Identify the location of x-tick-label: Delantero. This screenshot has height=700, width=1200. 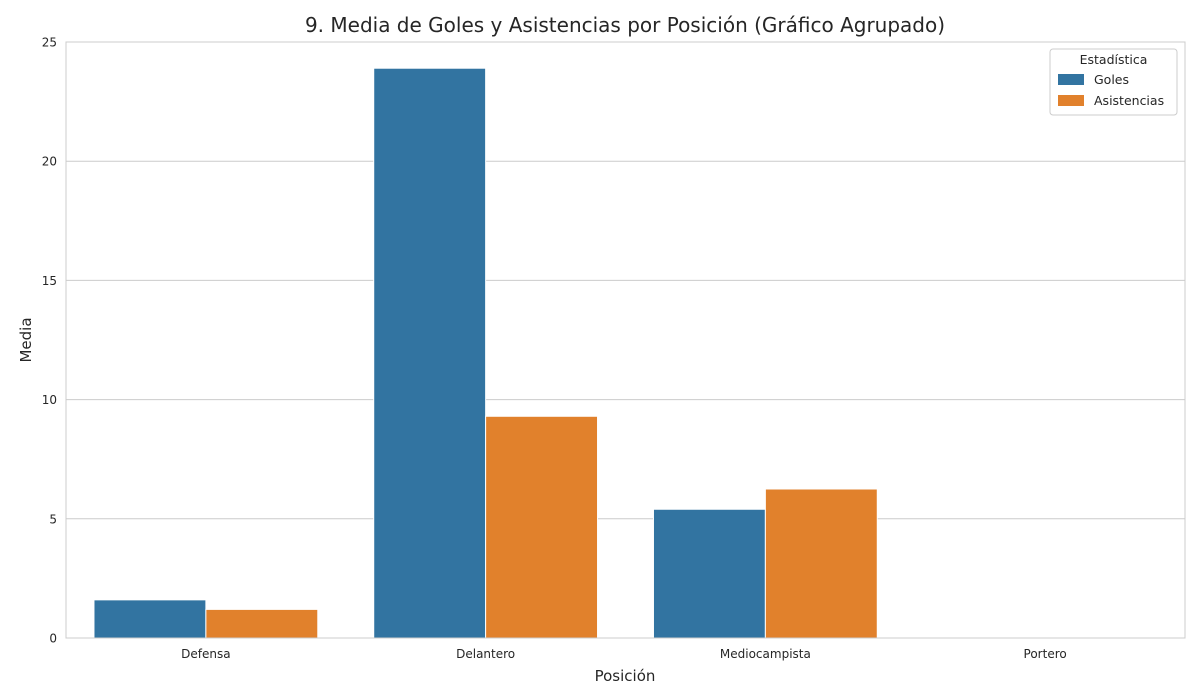
(485, 654).